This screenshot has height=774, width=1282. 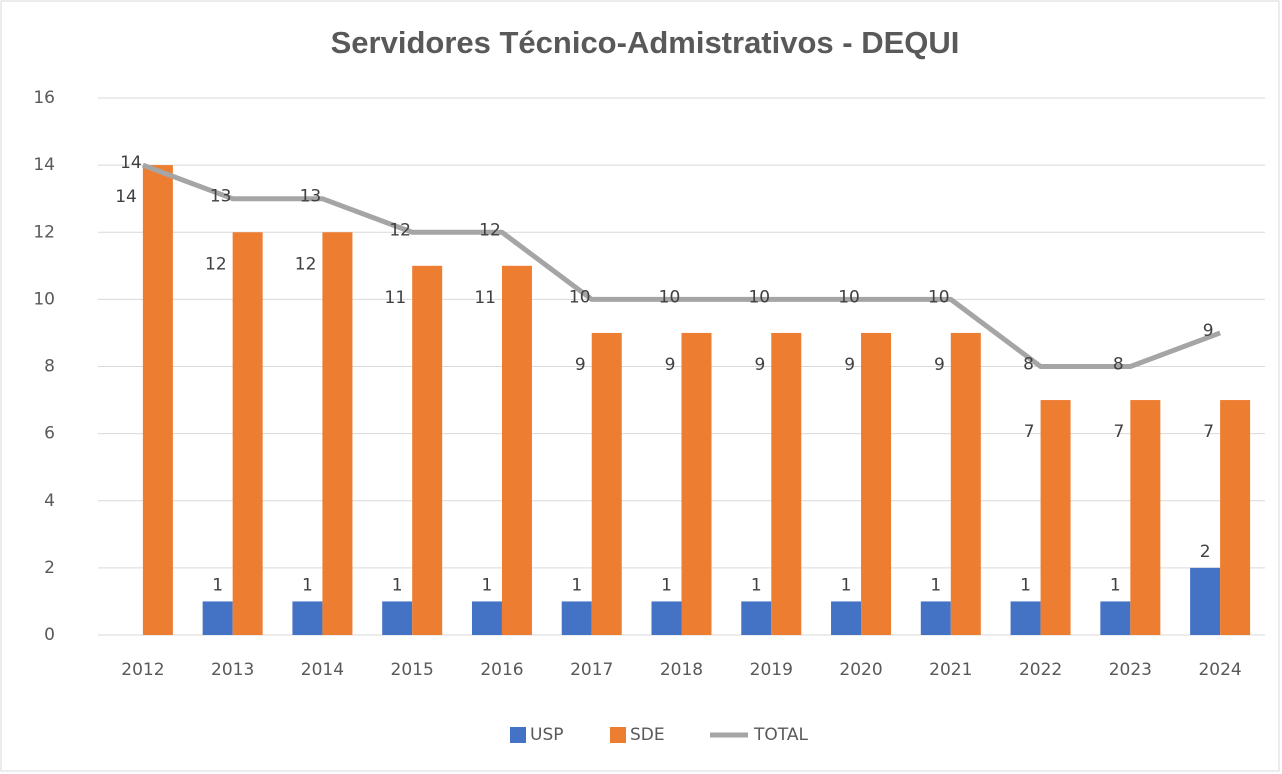 I want to click on y-tick-label: 2, so click(x=49, y=568).